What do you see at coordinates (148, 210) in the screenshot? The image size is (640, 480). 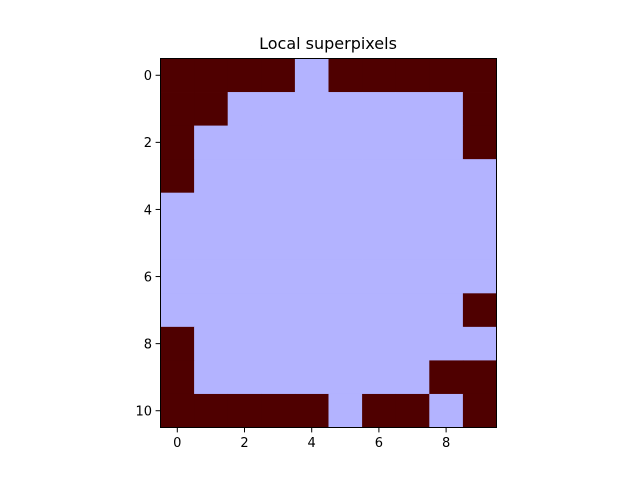 I see `y-tick-label: 4` at bounding box center [148, 210].